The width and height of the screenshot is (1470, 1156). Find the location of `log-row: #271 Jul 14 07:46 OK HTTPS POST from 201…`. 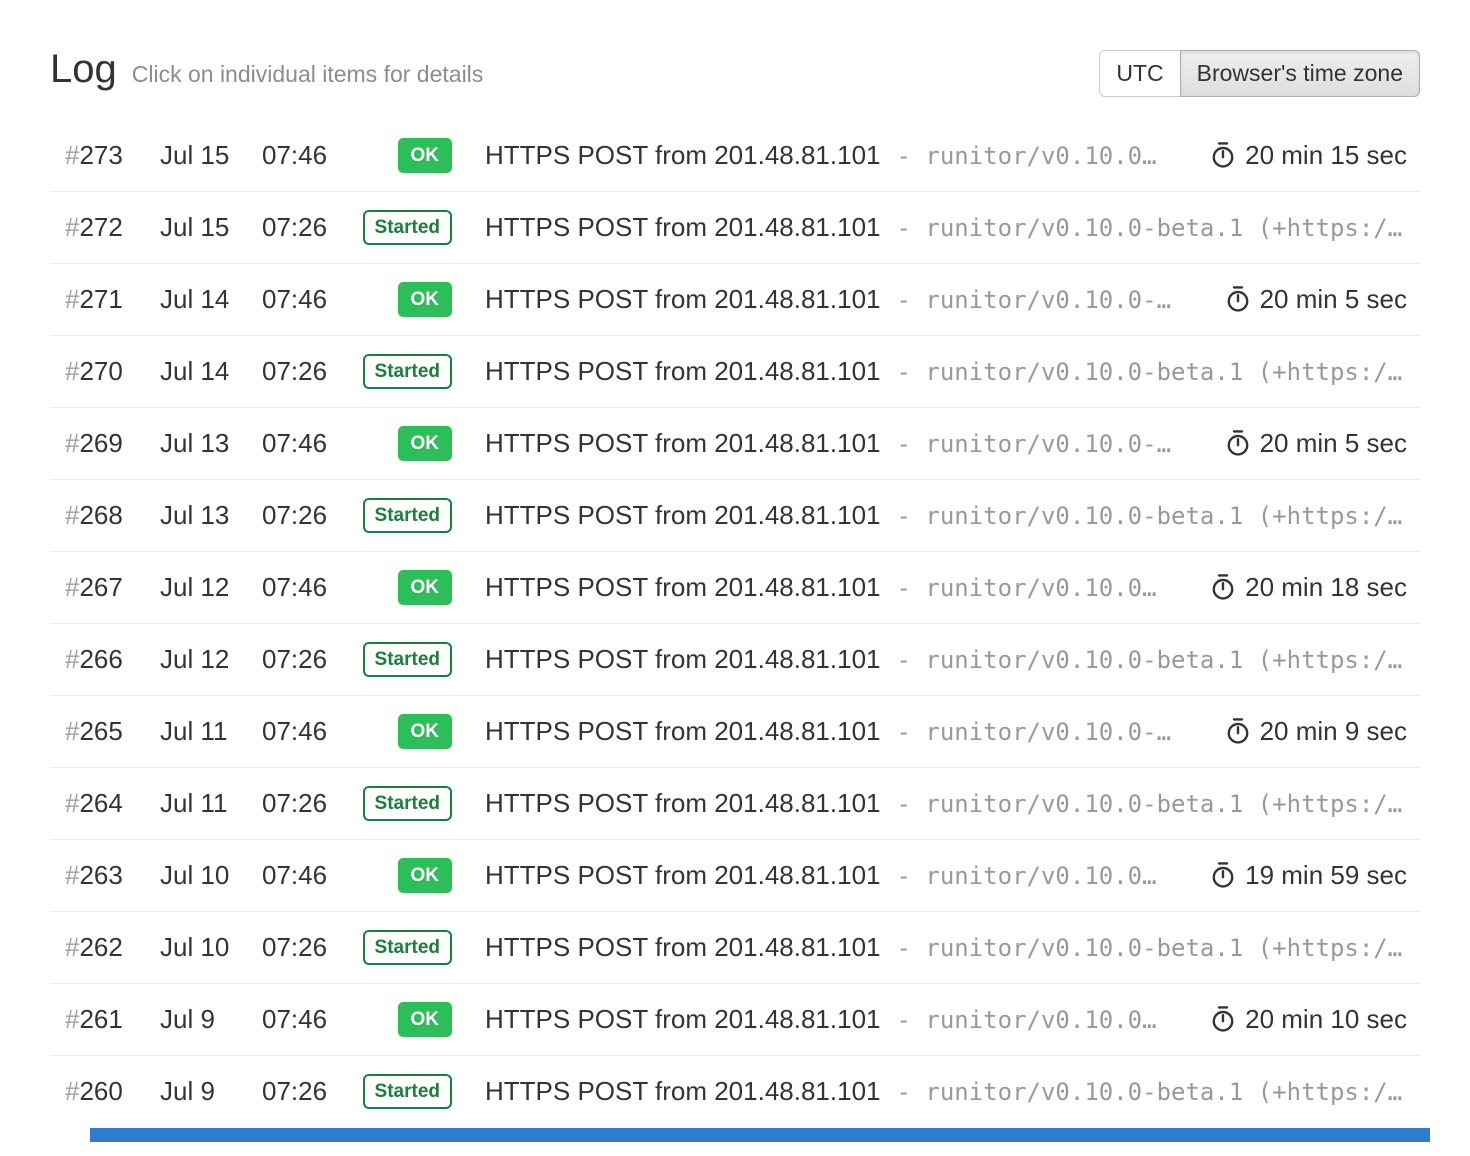

log-row: #271 Jul 14 07:46 OK HTTPS POST from 201… is located at coordinates (735, 300).